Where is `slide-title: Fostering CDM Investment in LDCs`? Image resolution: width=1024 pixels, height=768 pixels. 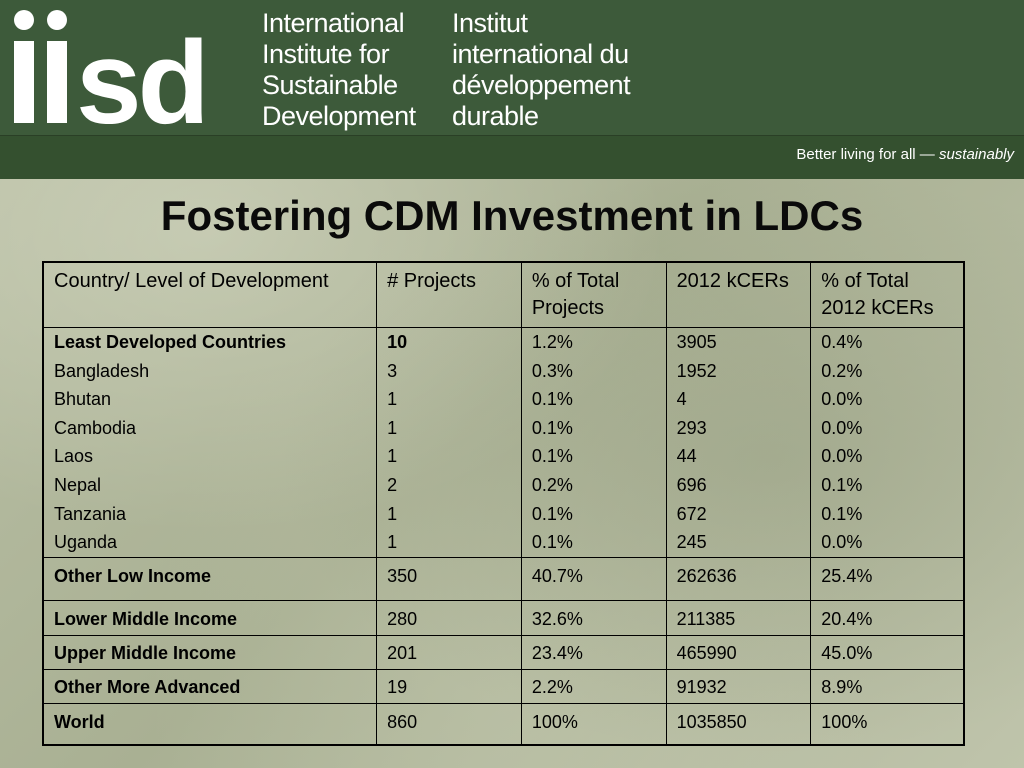
slide-title: Fostering CDM Investment in LDCs is located at coordinates (512, 215).